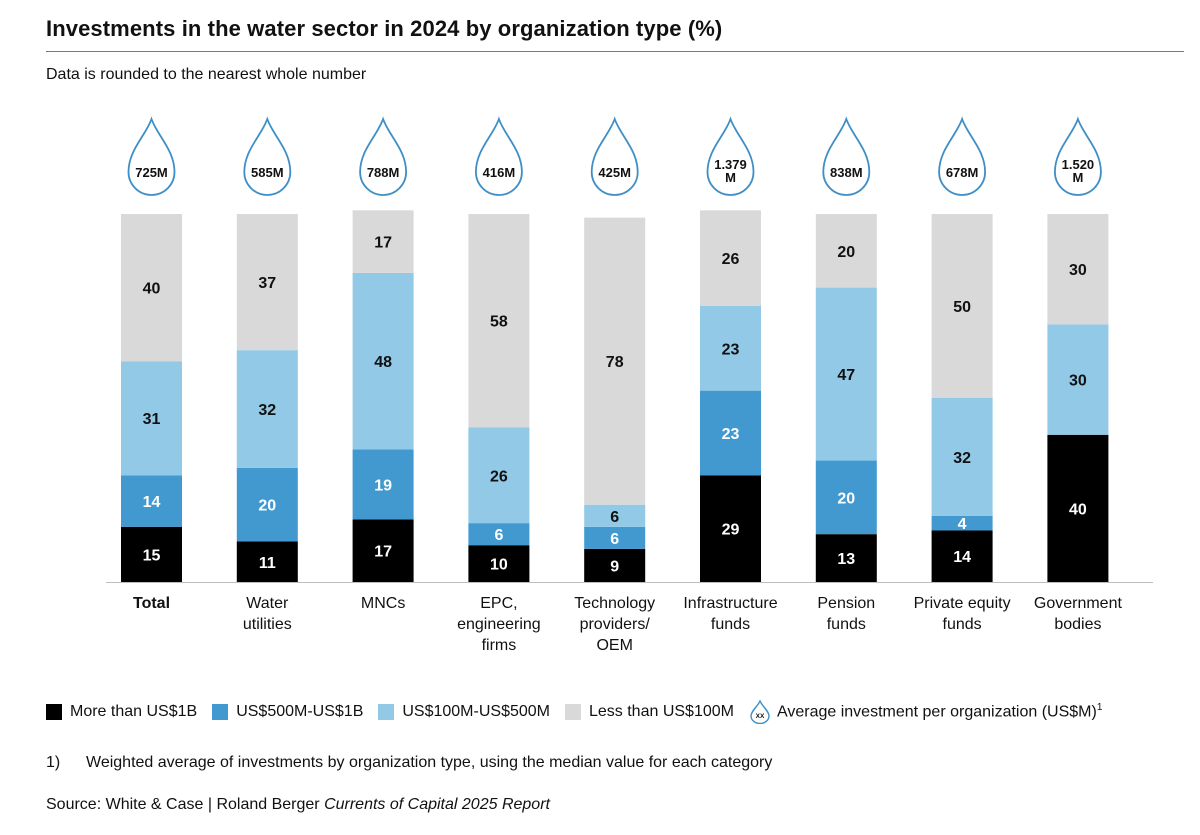 The width and height of the screenshot is (1200, 835). I want to click on category-label: MNCs, so click(383, 603).